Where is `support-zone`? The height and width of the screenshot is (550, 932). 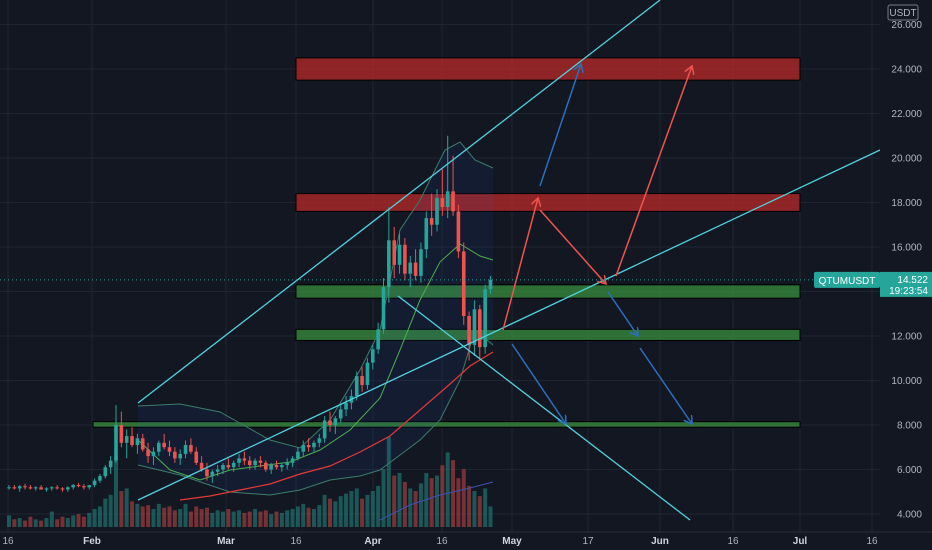
support-zone is located at coordinates (548, 291).